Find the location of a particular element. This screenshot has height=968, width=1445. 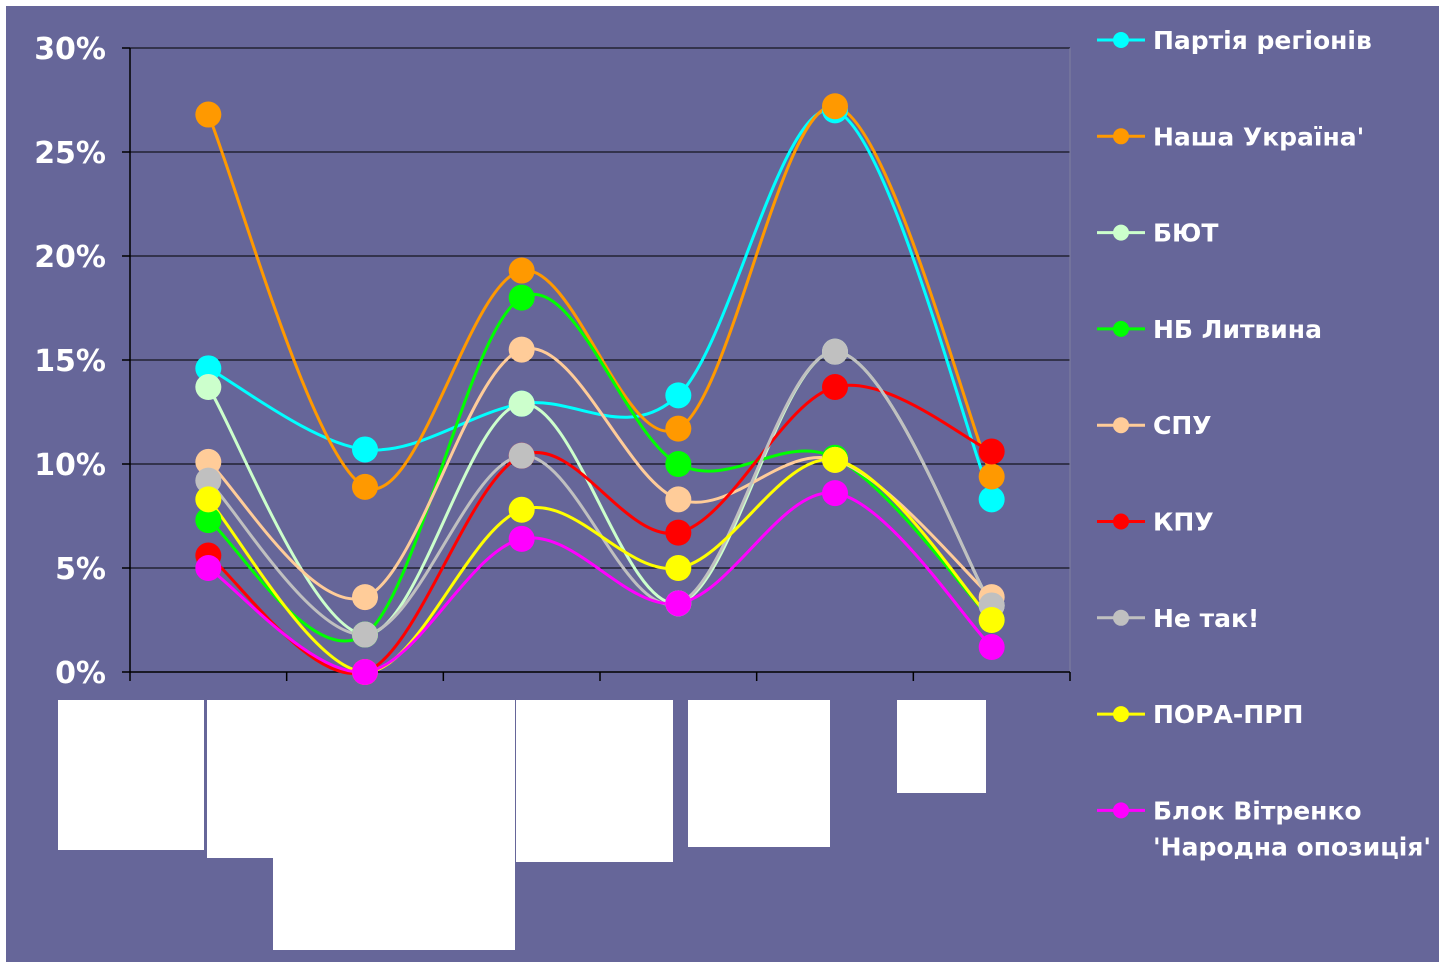

legend-label-line2: 'Народна опозиція' is located at coordinates (1292, 846).